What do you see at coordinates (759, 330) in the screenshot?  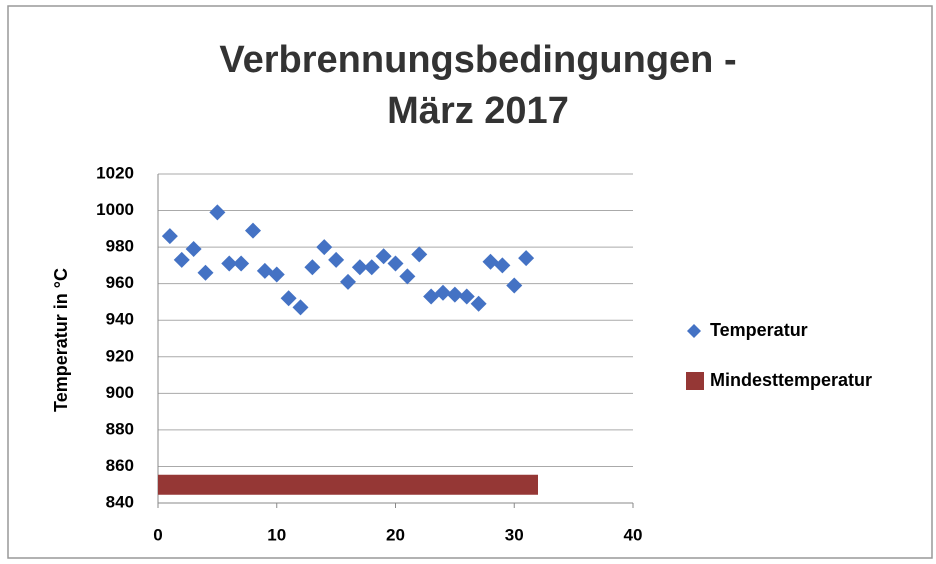 I see `legend-label: Temperatur` at bounding box center [759, 330].